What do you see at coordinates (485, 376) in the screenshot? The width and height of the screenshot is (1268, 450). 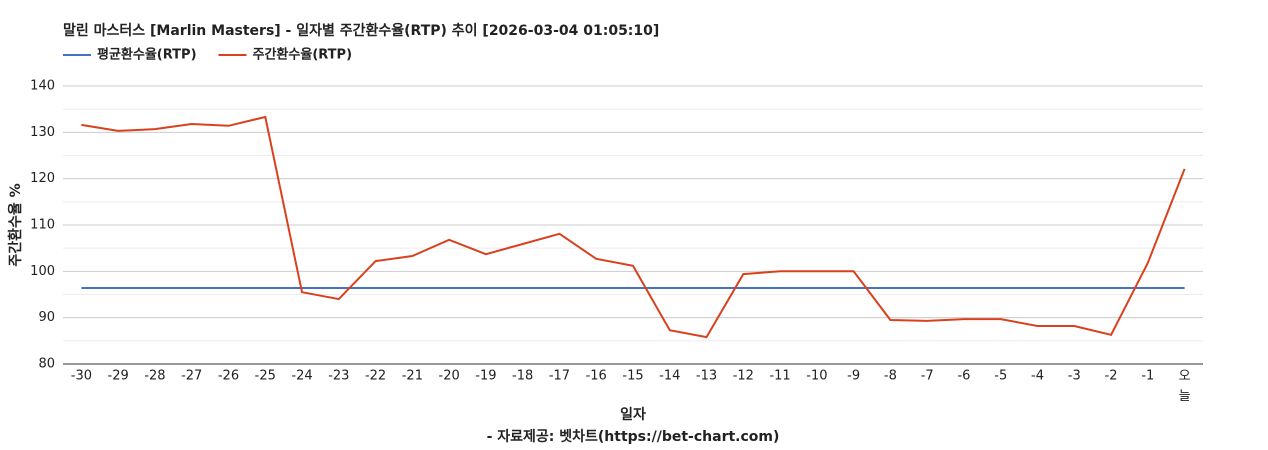 I see `x-tick-label: -19` at bounding box center [485, 376].